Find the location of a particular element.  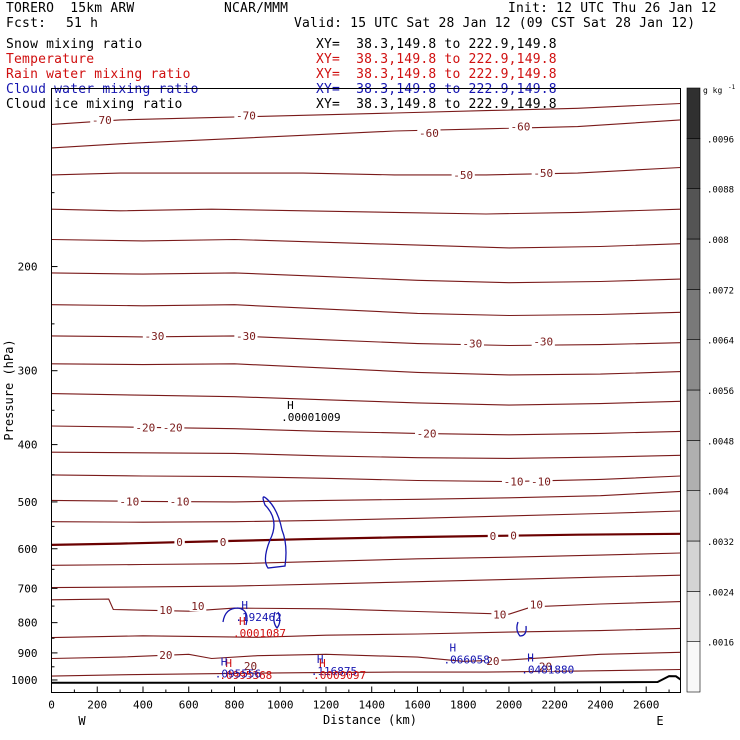

model-title: TORERO 15km ARW is located at coordinates (70, 8).